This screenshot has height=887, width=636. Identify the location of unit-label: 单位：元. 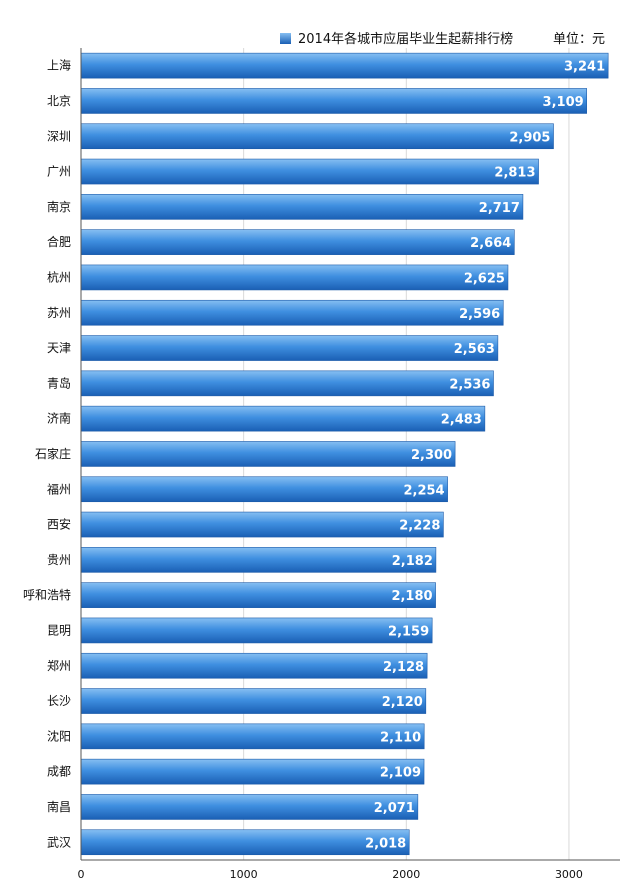
(579, 39).